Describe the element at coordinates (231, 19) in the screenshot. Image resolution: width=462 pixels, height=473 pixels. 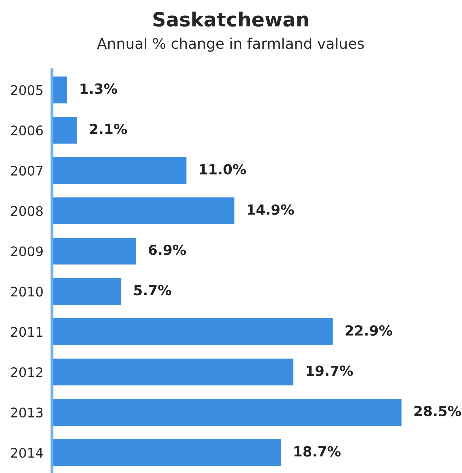
I see `chart-title: Saskatchewan` at that location.